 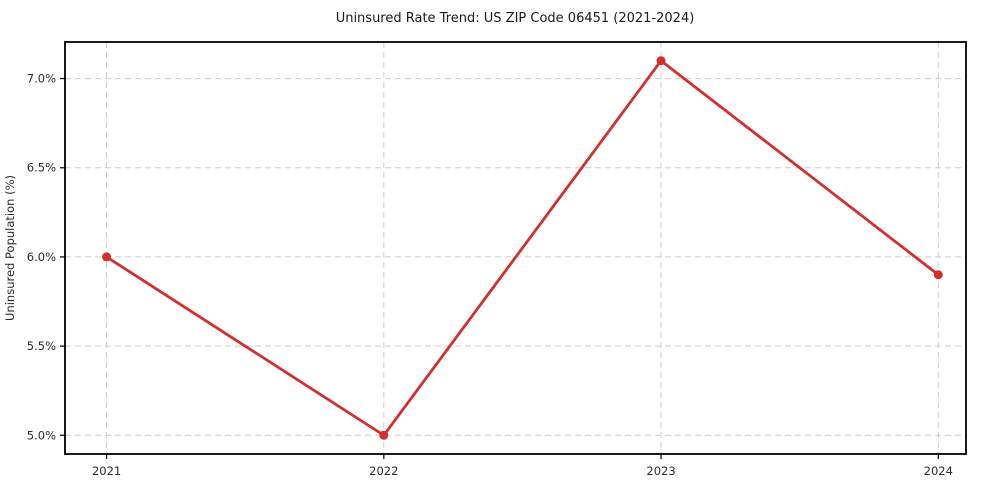 I want to click on x-tick-label: 2023, so click(x=660, y=471).